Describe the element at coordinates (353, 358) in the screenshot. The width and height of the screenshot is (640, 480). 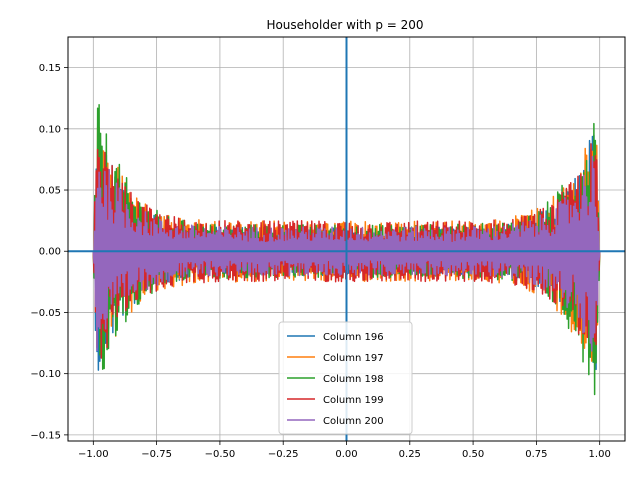
I see `legend-label-2: Column 197` at that location.